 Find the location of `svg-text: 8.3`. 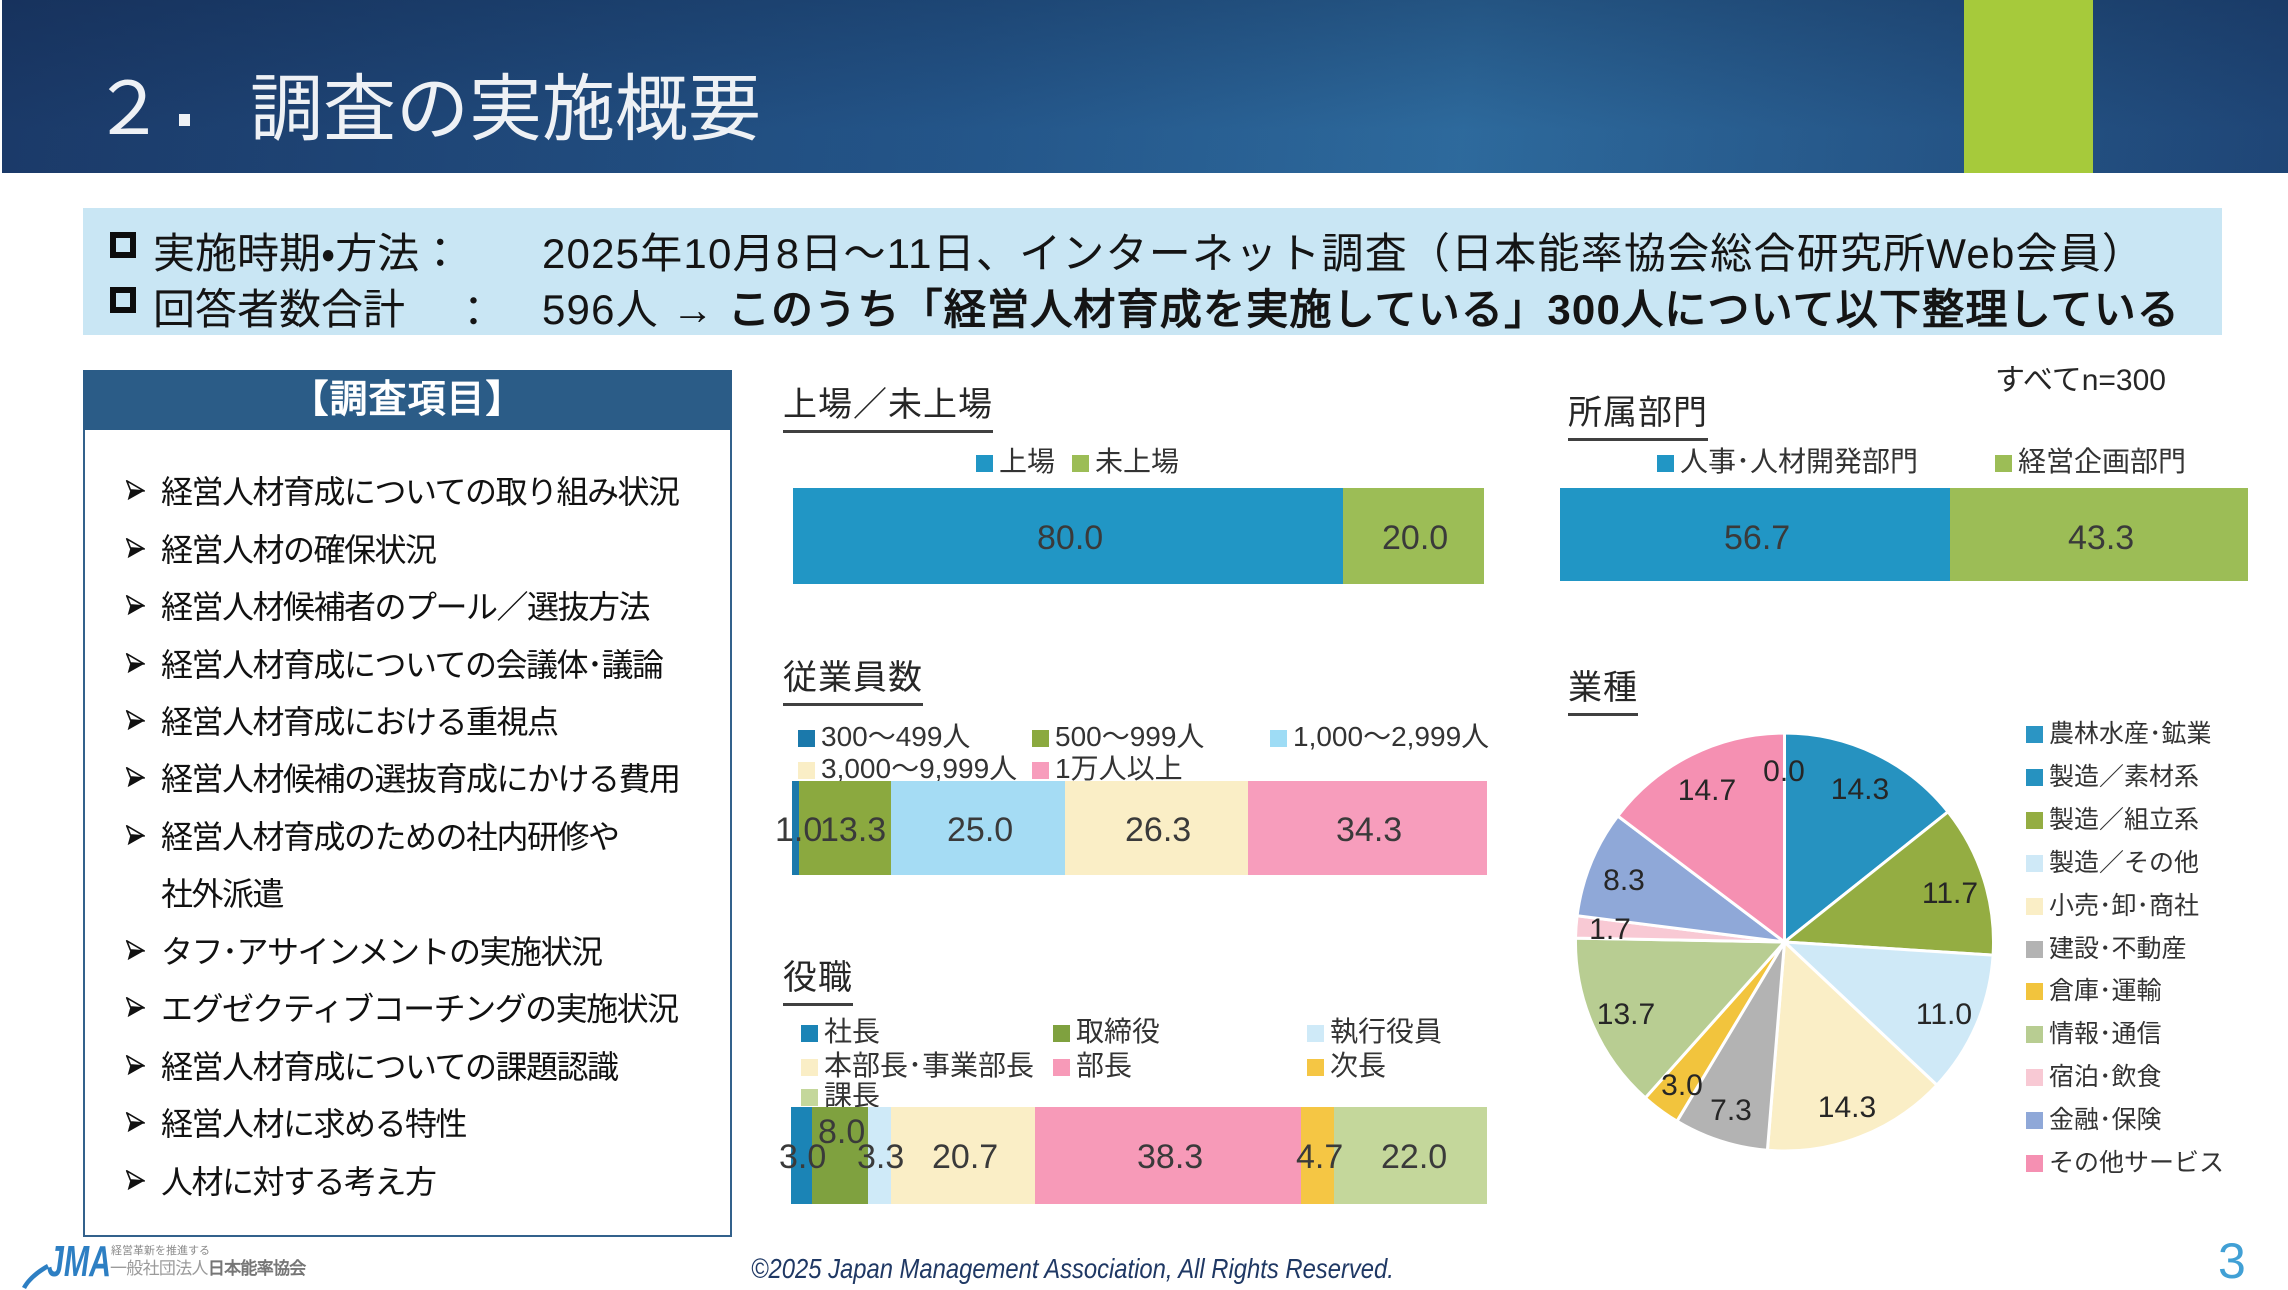

svg-text: 8.3 is located at coordinates (1624, 880).